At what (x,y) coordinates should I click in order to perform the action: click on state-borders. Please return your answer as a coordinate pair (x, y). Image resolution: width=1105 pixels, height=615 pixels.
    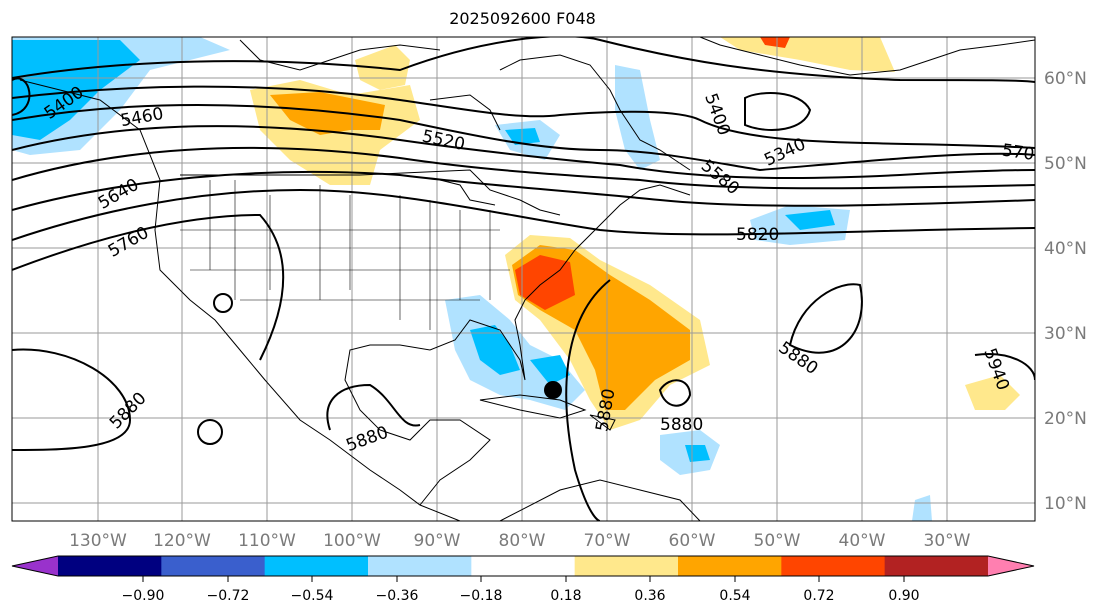
    Looking at the image, I should click on (345, 255).